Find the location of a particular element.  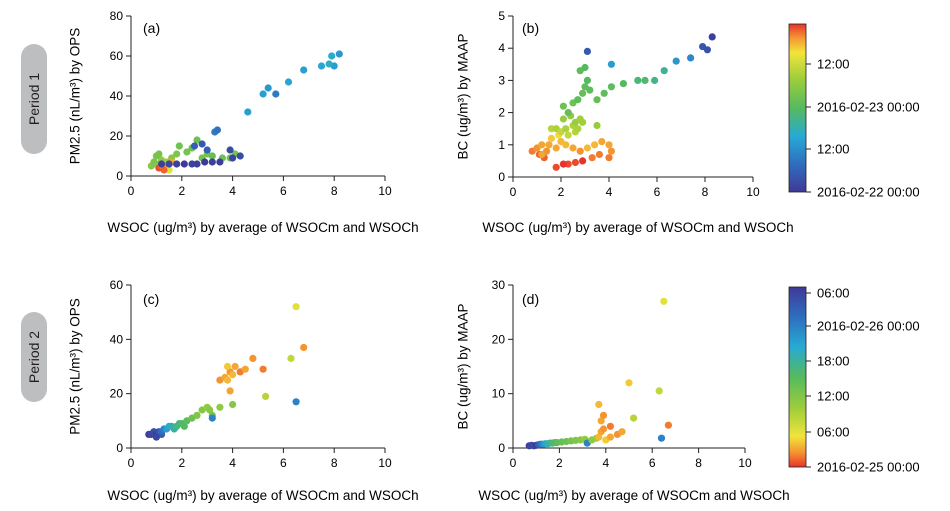

y-tick-label: 4 is located at coordinates (501, 48).